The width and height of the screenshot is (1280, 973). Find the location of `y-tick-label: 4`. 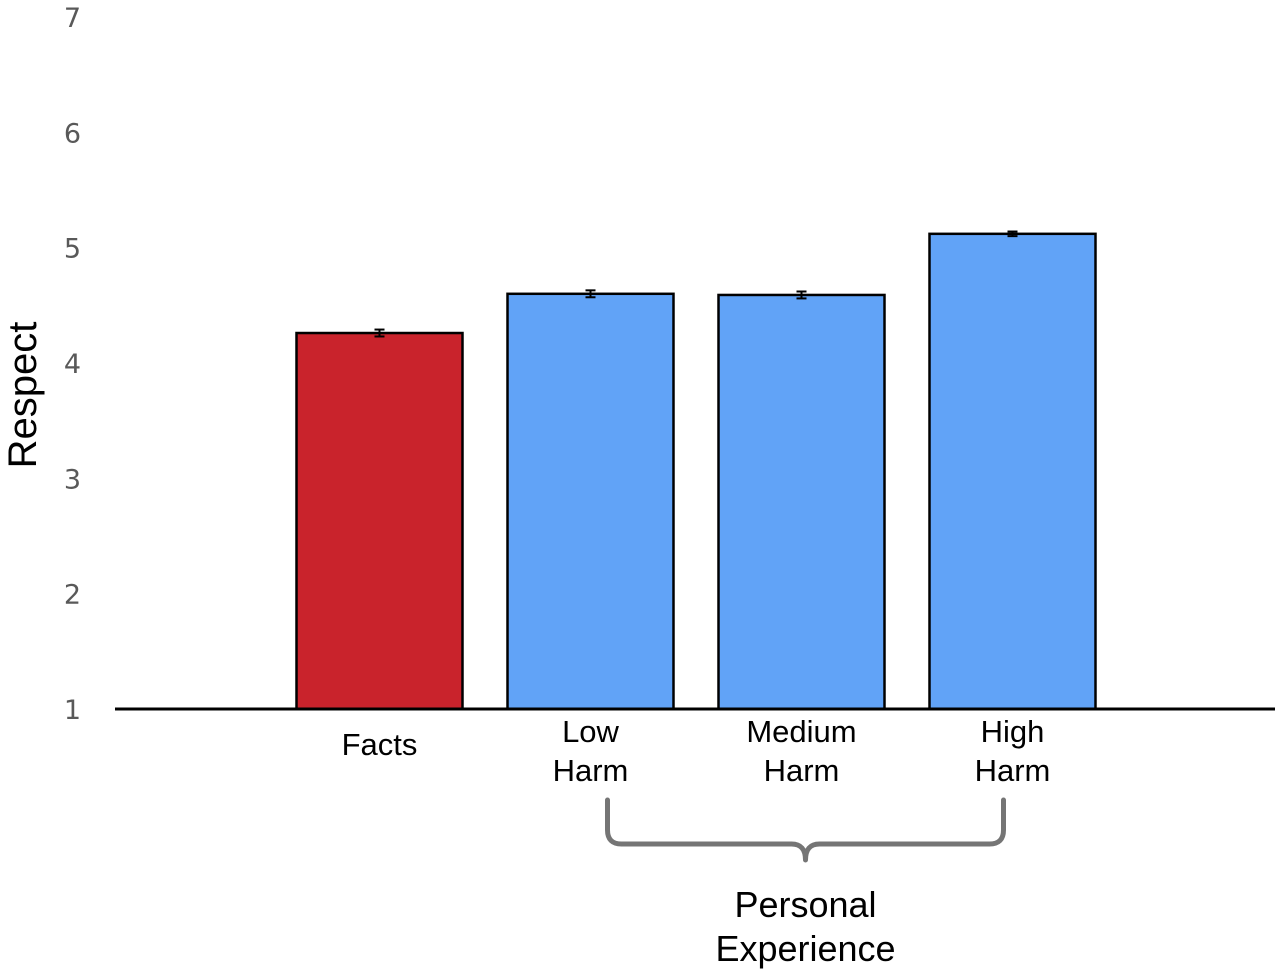

y-tick-label: 4 is located at coordinates (72, 364).